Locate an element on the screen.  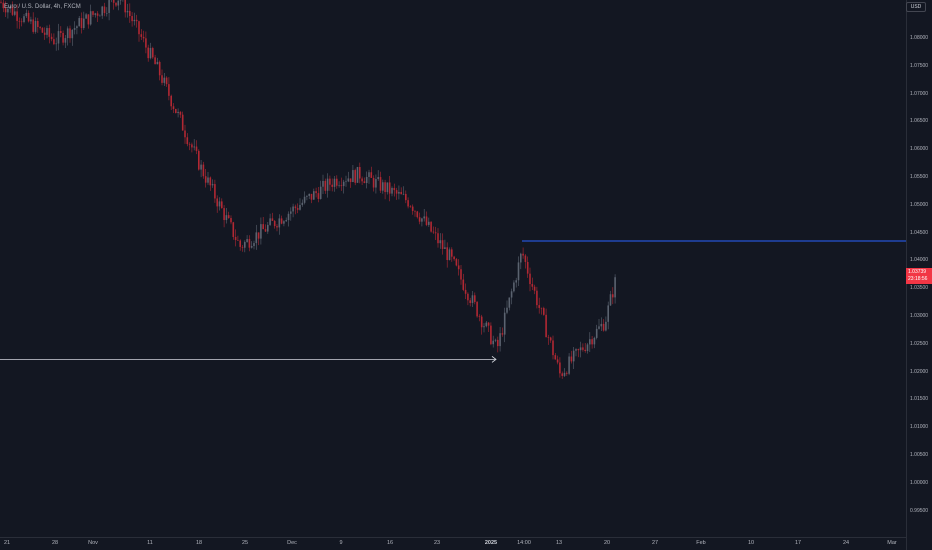
price-tick-label: 1.06000 is located at coordinates (919, 149).